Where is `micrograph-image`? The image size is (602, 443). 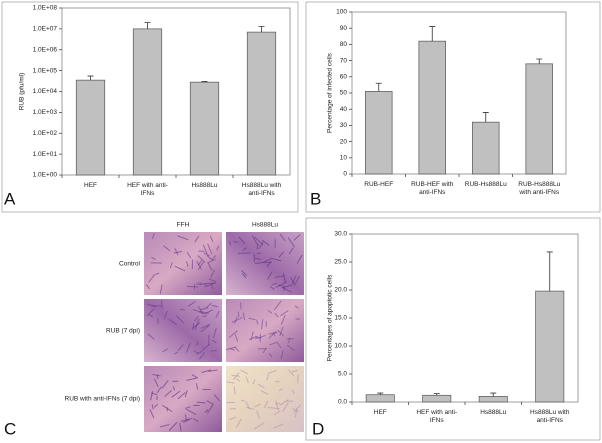
micrograph-image is located at coordinates (265, 399).